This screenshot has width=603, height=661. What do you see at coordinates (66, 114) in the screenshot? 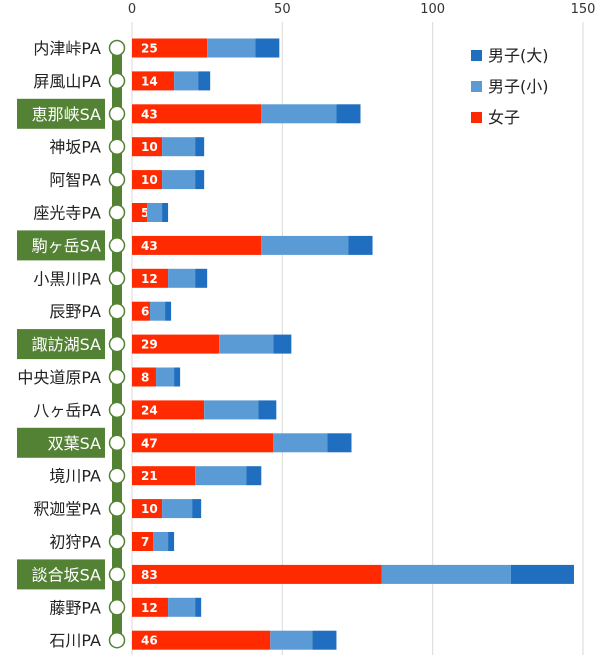
I see `y-category-label: 恵那峡SA` at bounding box center [66, 114].